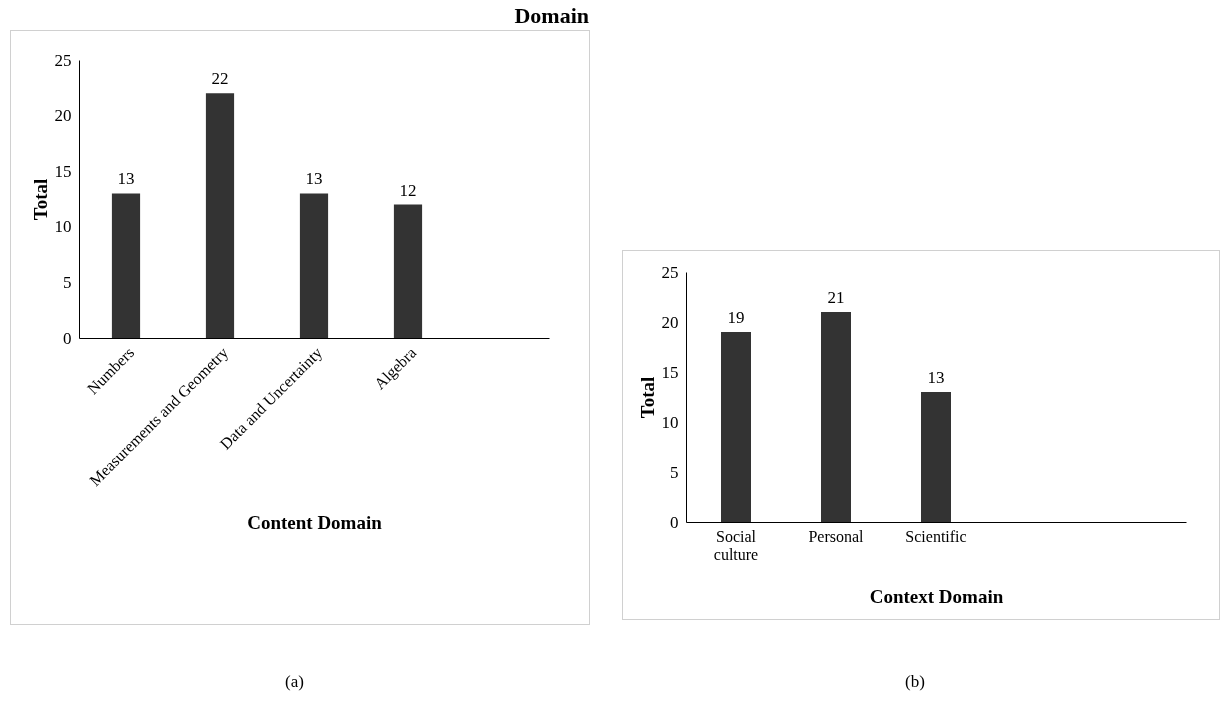  I want to click on x-axis-title: Context Domain, so click(936, 596).